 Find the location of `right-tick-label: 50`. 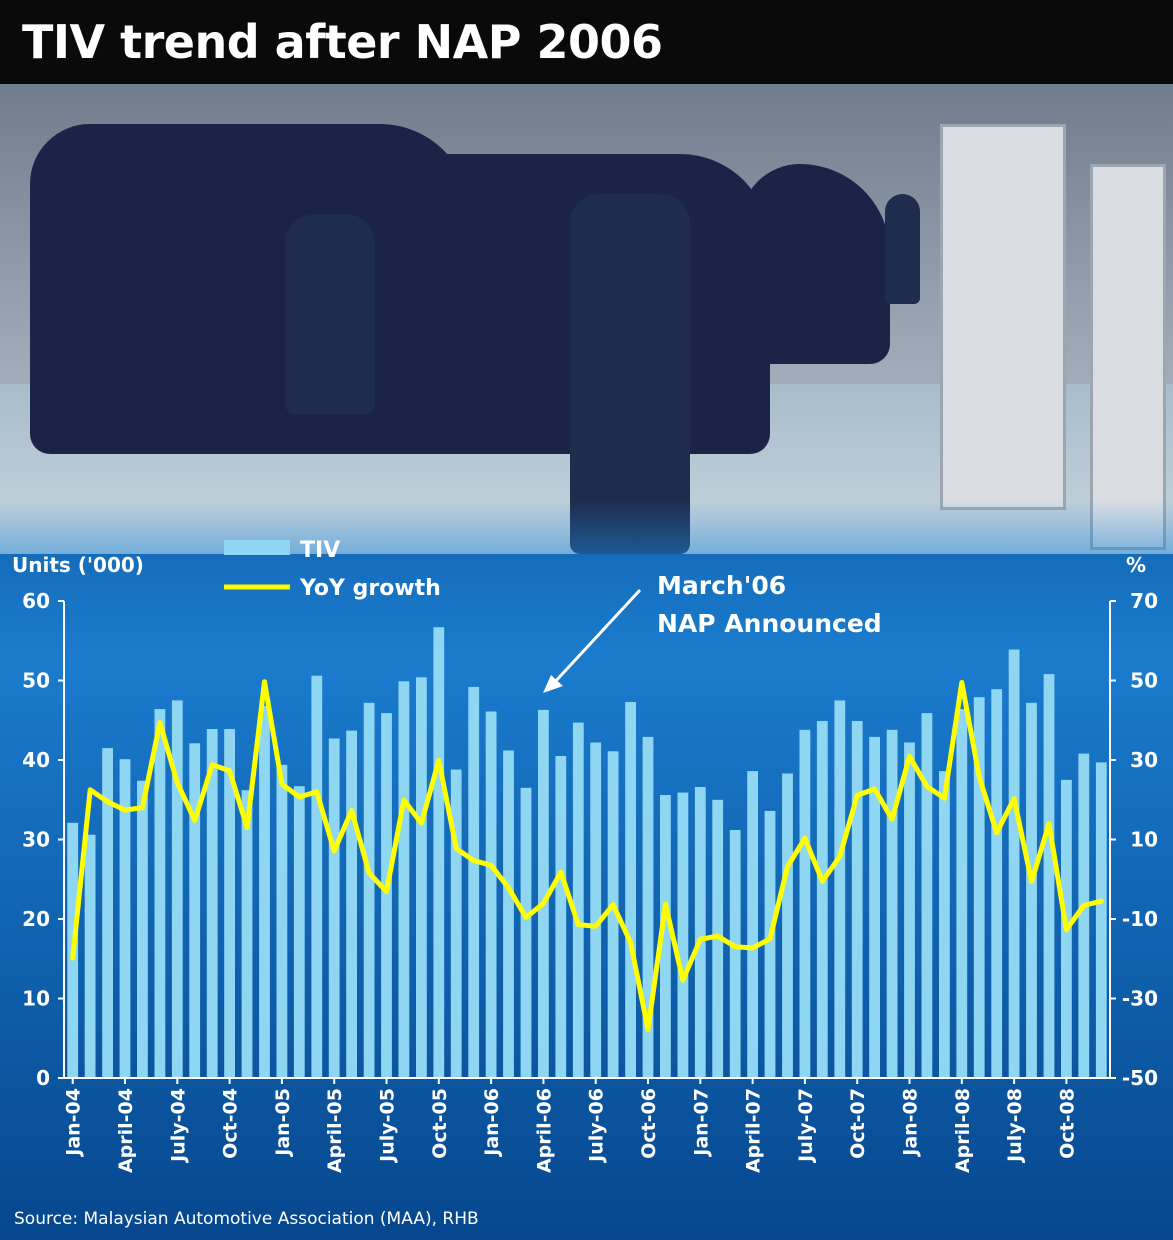

right-tick-label: 50 is located at coordinates (1144, 681).